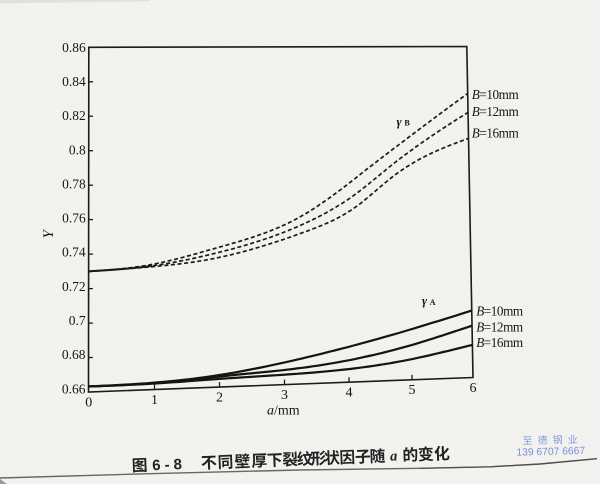 Image resolution: width=600 pixels, height=484 pixels. What do you see at coordinates (74, 286) in the screenshot?
I see `svg-text: 0.72` at bounding box center [74, 286].